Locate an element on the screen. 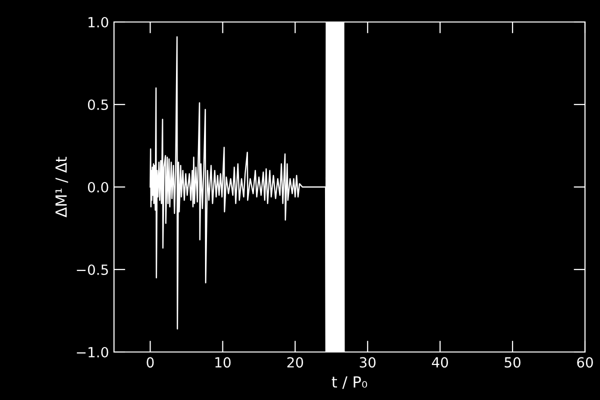 This screenshot has width=600, height=400. x-tick-label: 20 is located at coordinates (295, 362).